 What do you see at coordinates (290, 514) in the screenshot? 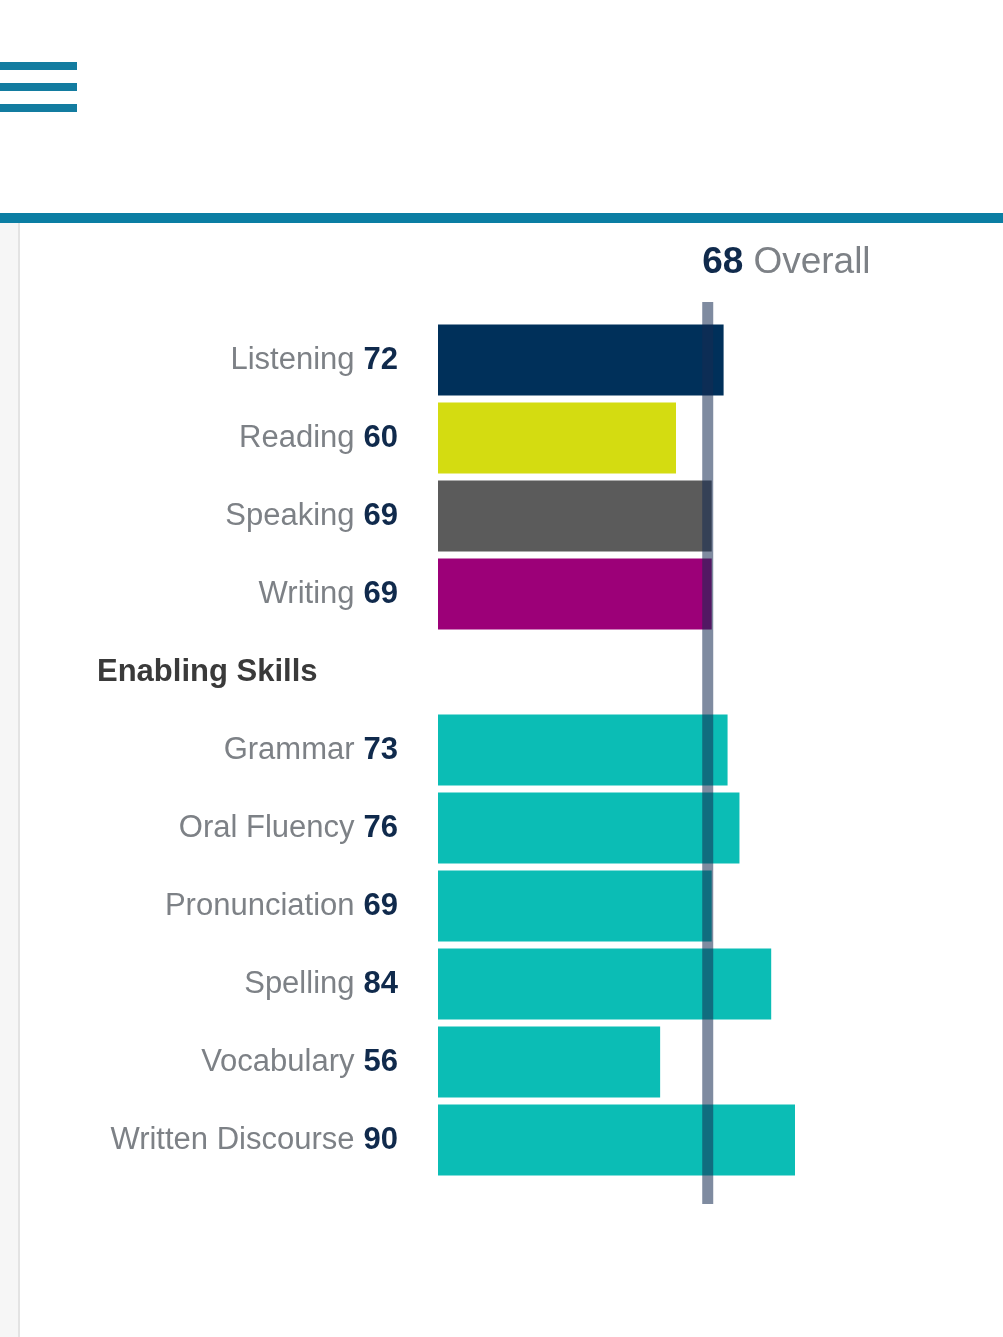
I see `y-tick-label: Speaking` at bounding box center [290, 514].